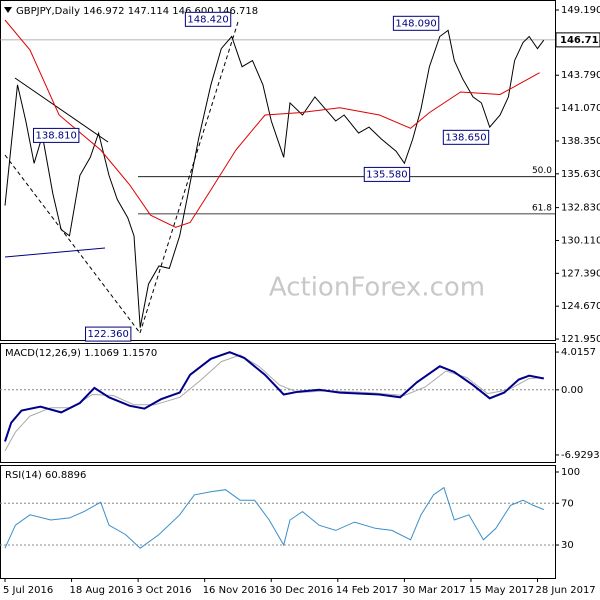 This screenshot has width=600, height=600. Describe the element at coordinates (580, 273) in the screenshot. I see `y-tick-label: 127.390` at that location.